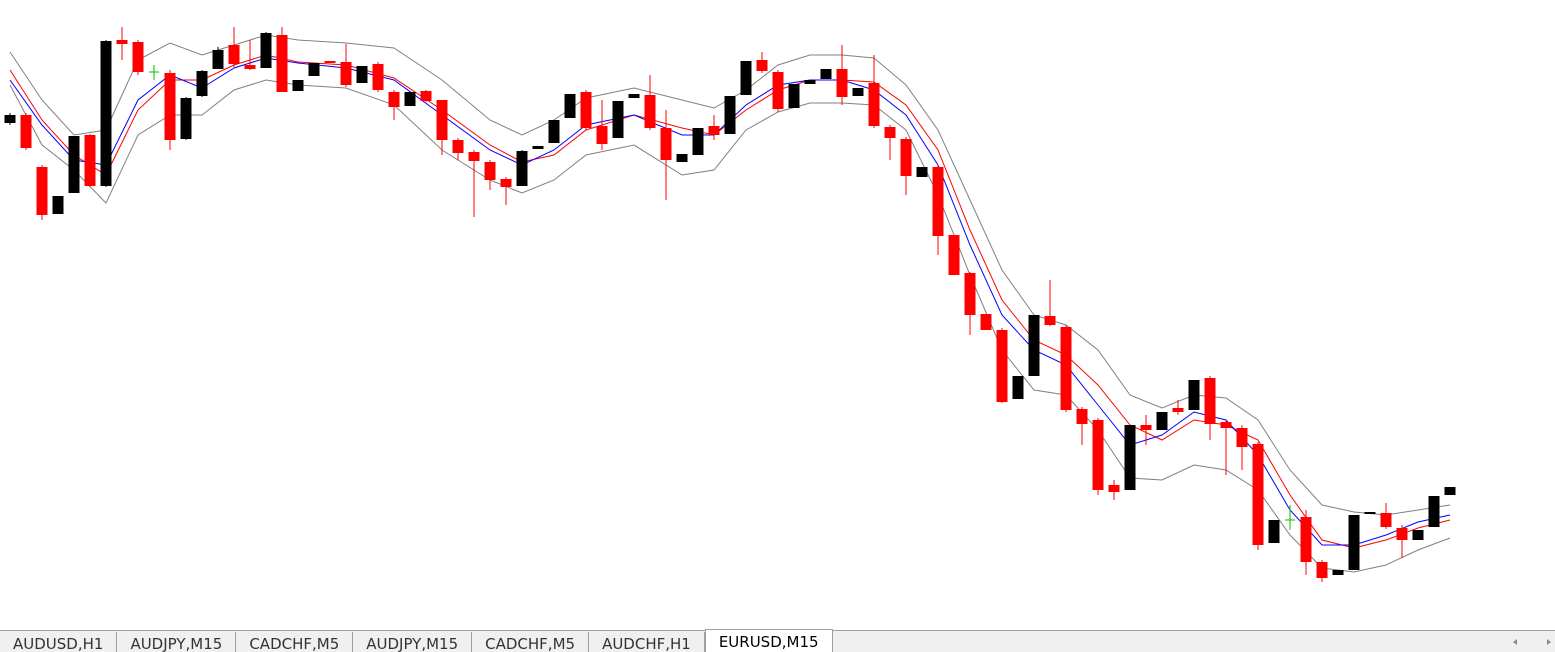 The image size is (1555, 652). What do you see at coordinates (1549, 642) in the screenshot?
I see `scroll-right` at bounding box center [1549, 642].